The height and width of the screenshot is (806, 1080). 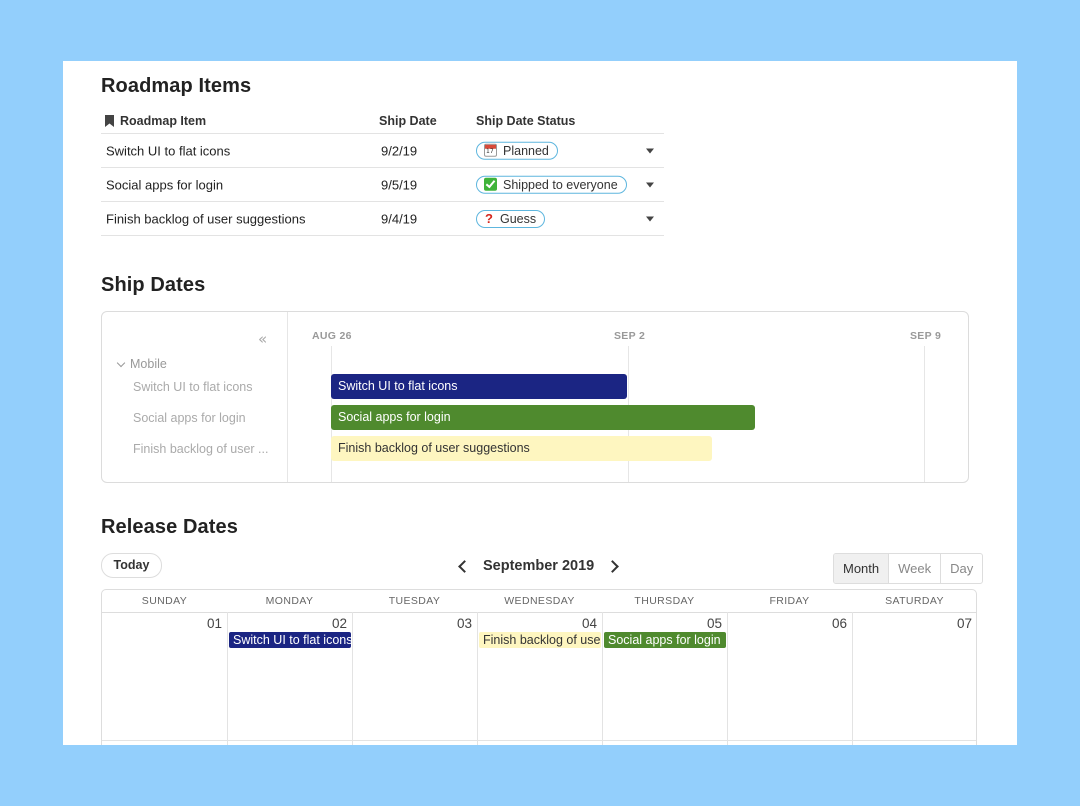 What do you see at coordinates (861, 568) in the screenshot?
I see `view-month-button: Month` at bounding box center [861, 568].